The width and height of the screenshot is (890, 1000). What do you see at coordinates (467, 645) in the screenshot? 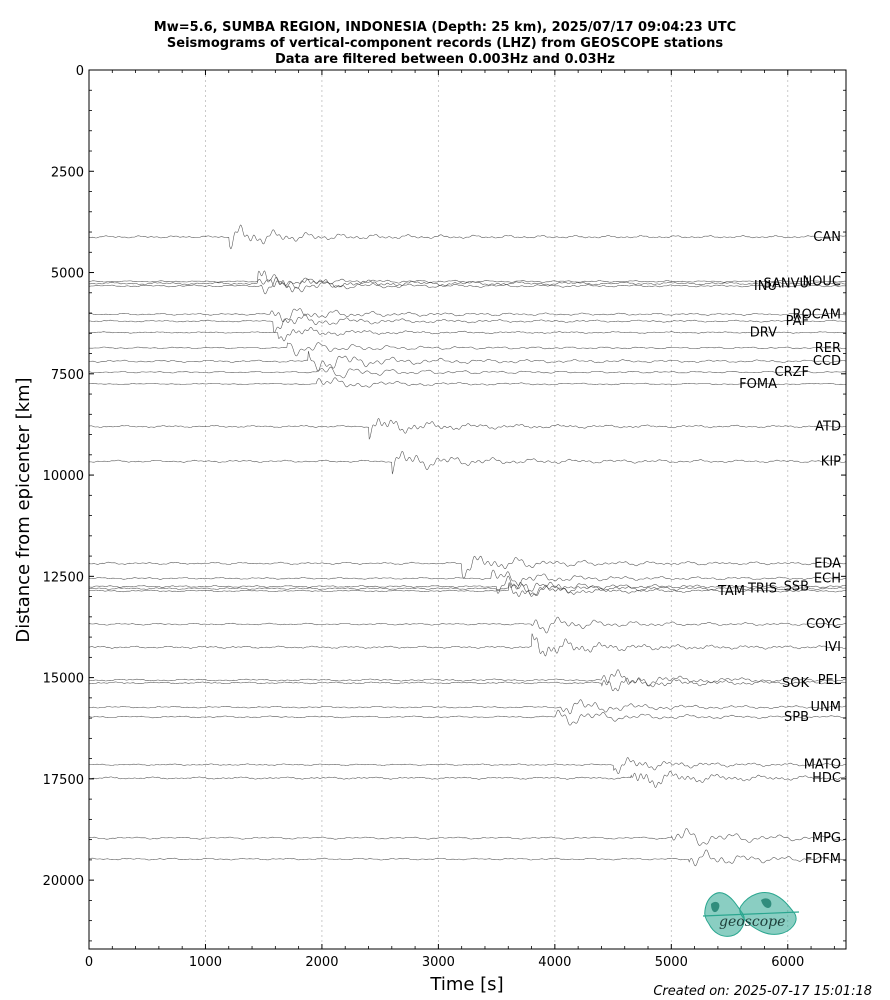
I see `trace-ivi` at bounding box center [467, 645].